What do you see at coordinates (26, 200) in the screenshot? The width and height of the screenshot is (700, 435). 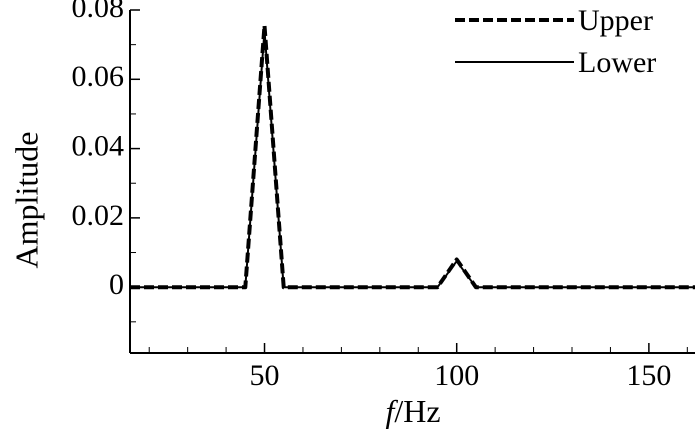 I see `y-axis-title: Amplitude` at bounding box center [26, 200].